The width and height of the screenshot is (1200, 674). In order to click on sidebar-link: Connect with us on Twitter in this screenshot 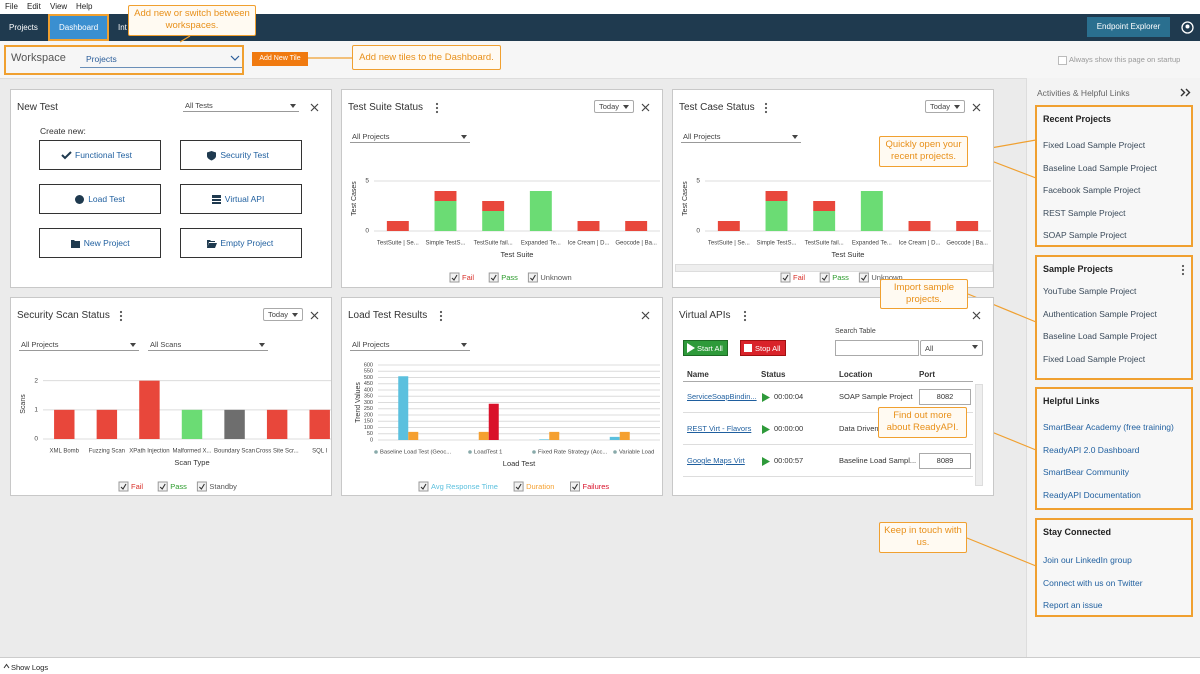, I will do `click(1093, 582)`.